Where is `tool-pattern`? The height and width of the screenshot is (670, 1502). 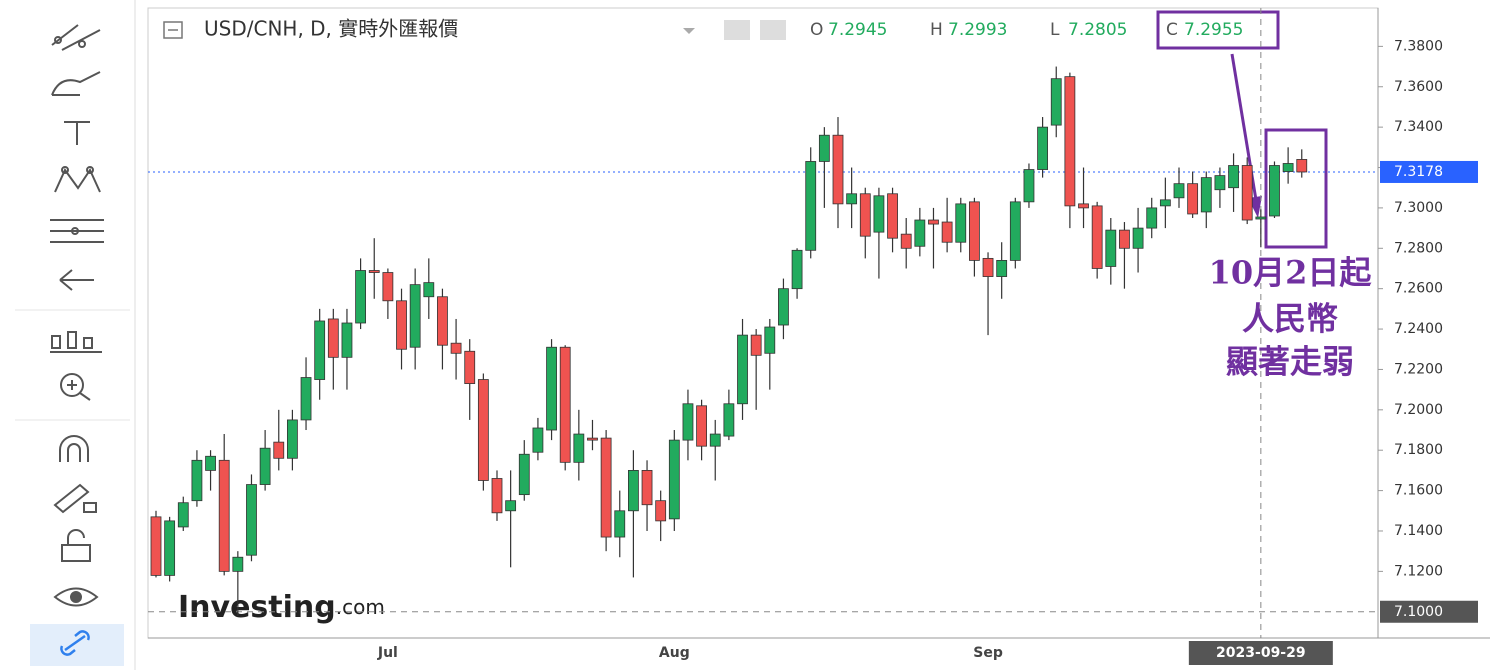 tool-pattern is located at coordinates (77, 179).